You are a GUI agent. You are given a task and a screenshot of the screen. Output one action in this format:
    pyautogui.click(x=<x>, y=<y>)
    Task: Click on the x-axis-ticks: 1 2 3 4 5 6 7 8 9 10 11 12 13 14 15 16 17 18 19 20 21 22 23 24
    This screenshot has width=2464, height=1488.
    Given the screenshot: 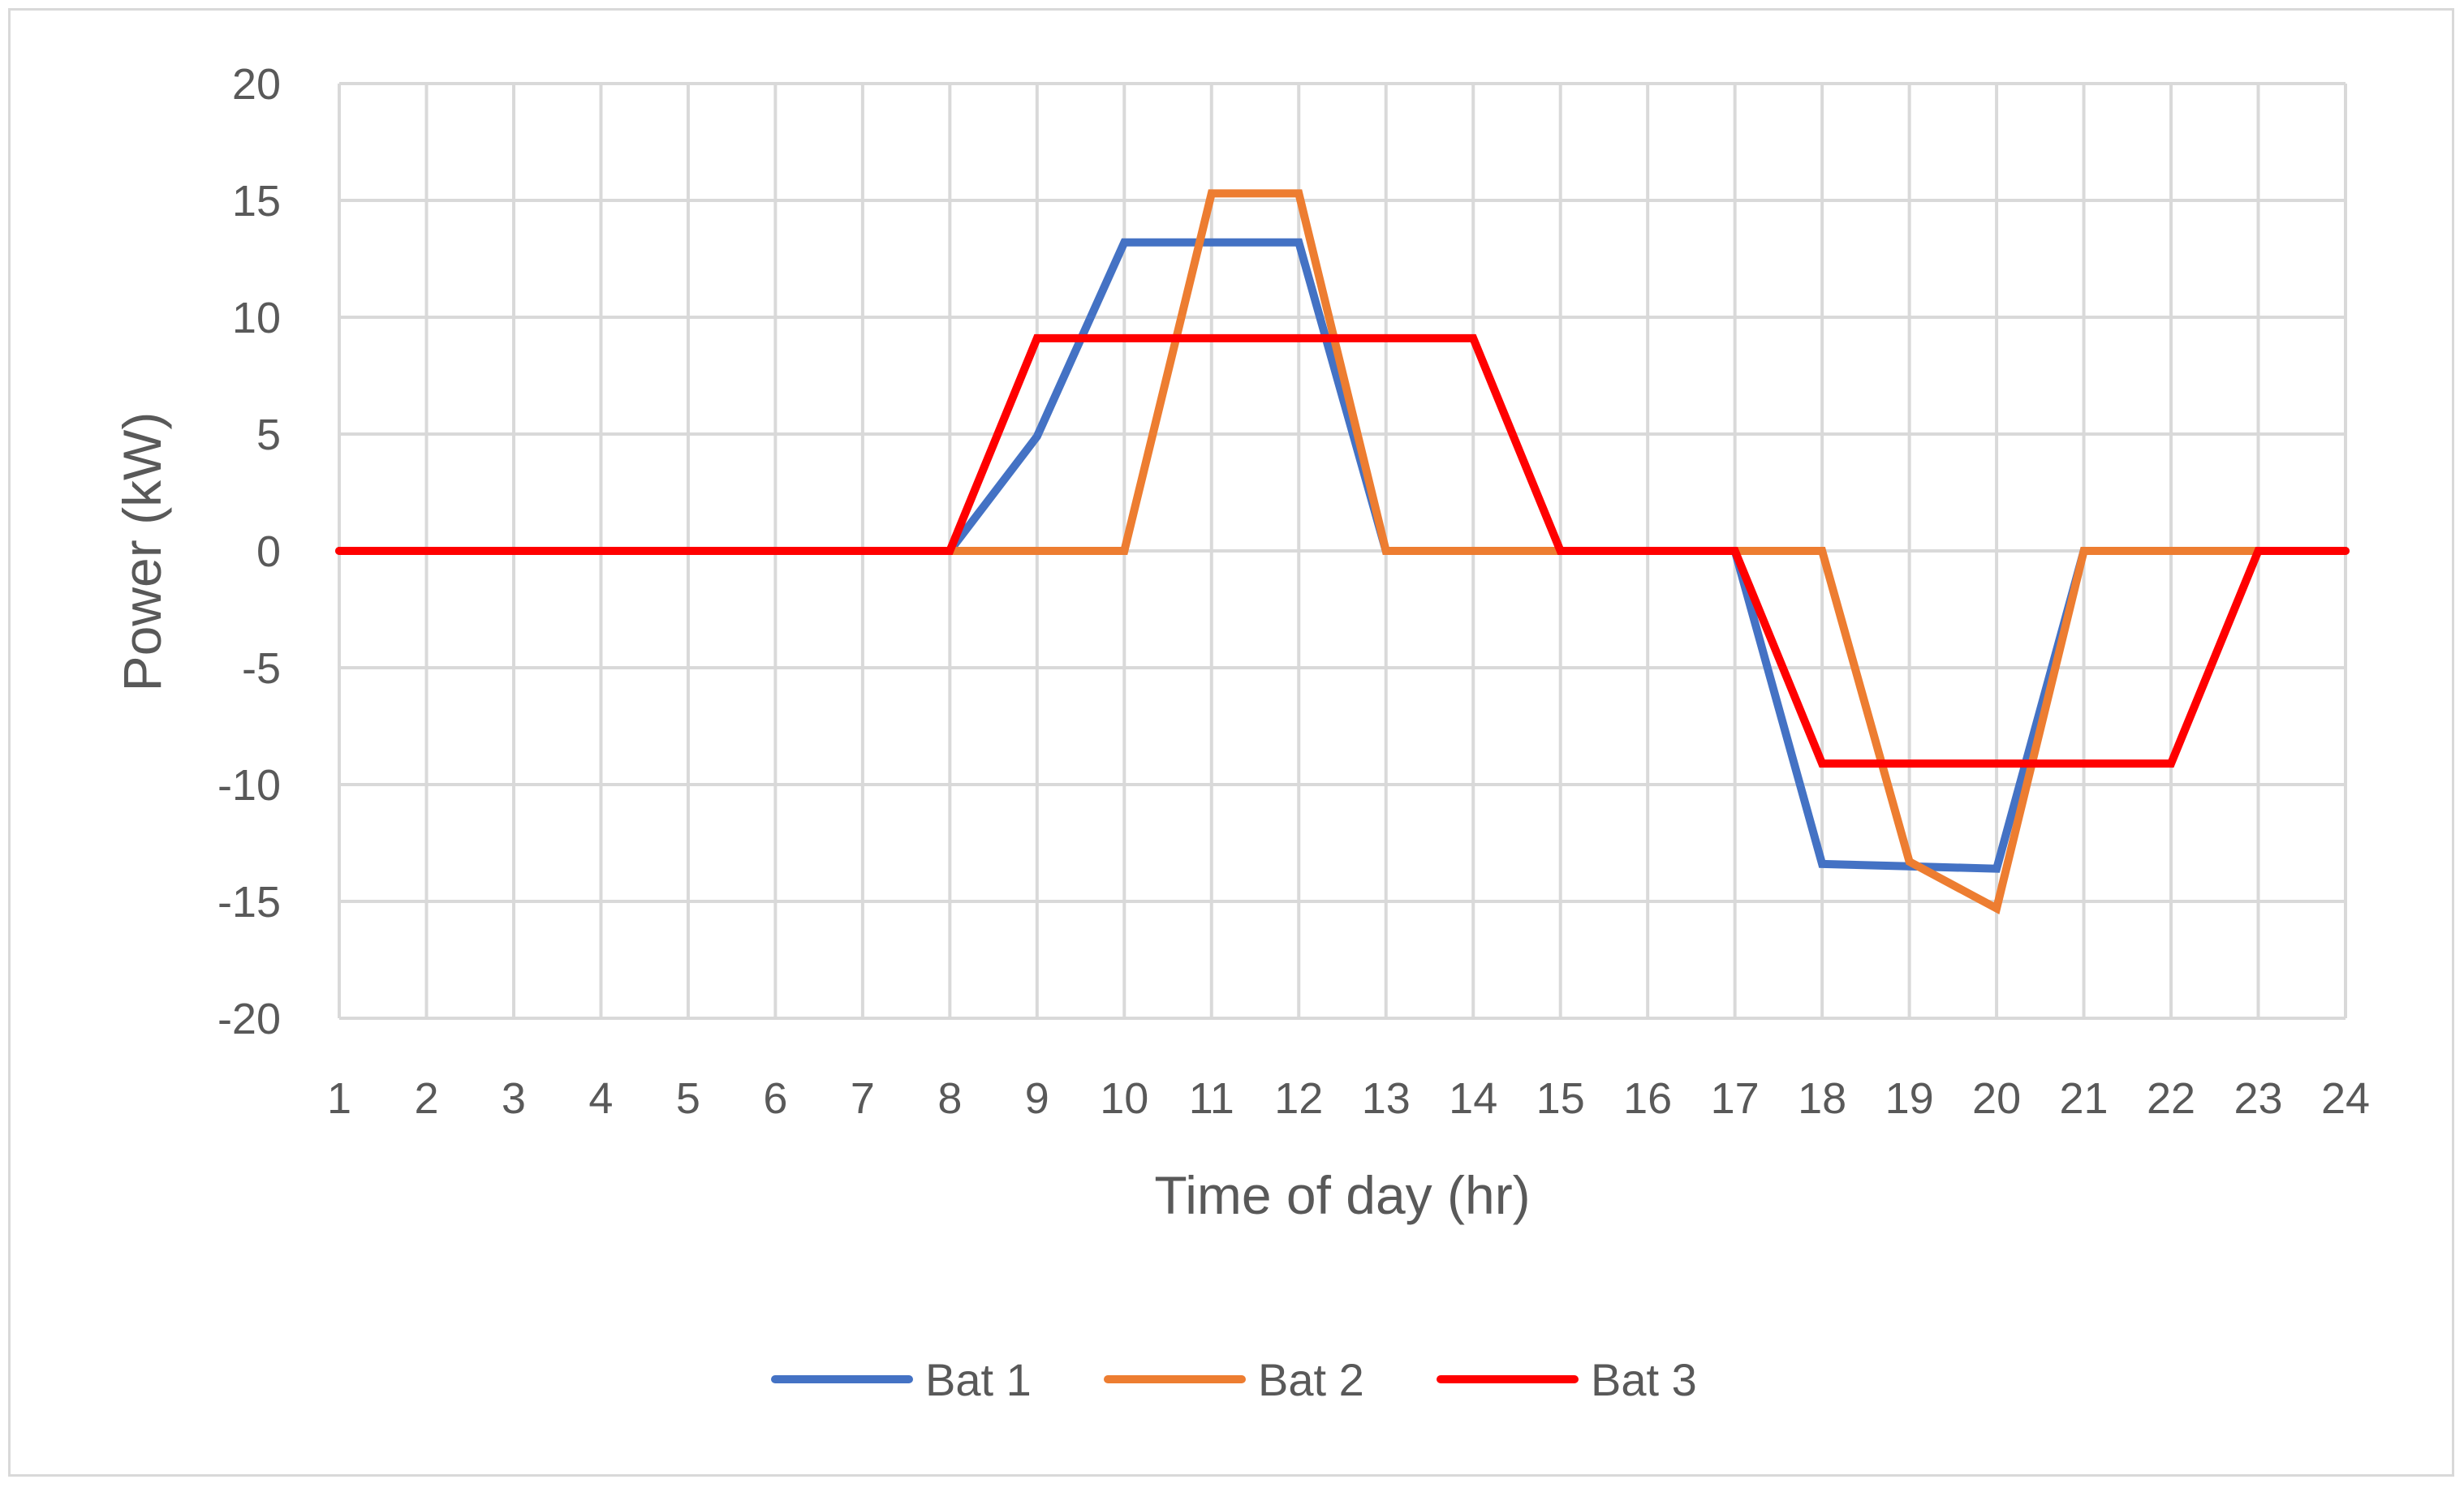 What is the action you would take?
    pyautogui.click(x=1348, y=1098)
    